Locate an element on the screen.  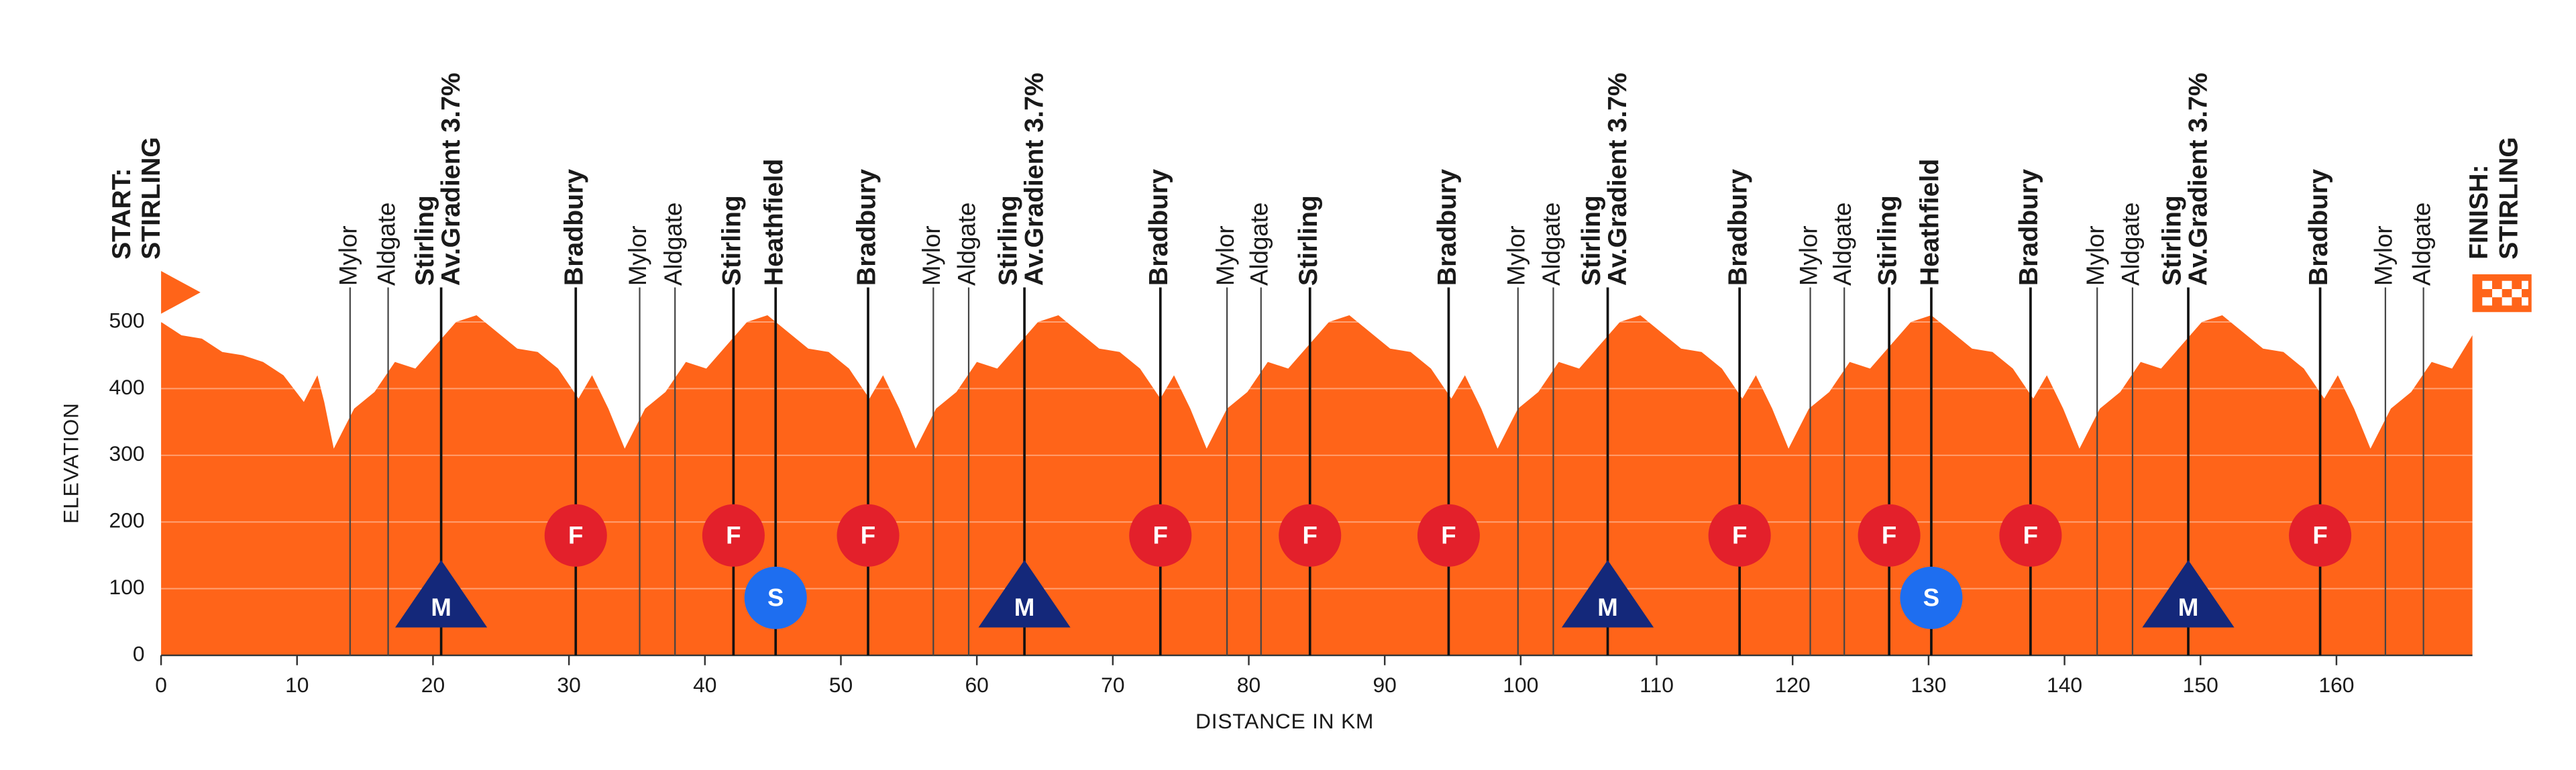
x-tick-label: 90 is located at coordinates (1384, 685).